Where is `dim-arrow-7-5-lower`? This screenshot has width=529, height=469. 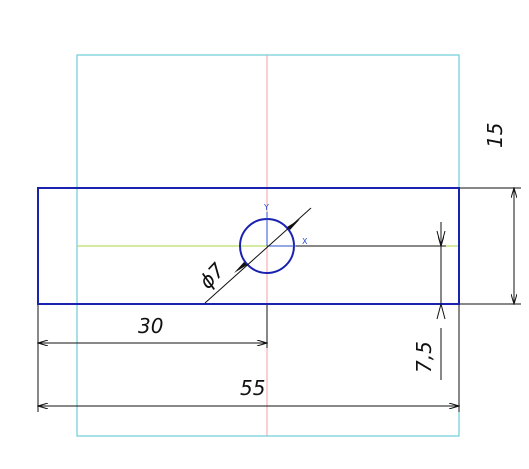 dim-arrow-7-5-lower is located at coordinates (441, 311).